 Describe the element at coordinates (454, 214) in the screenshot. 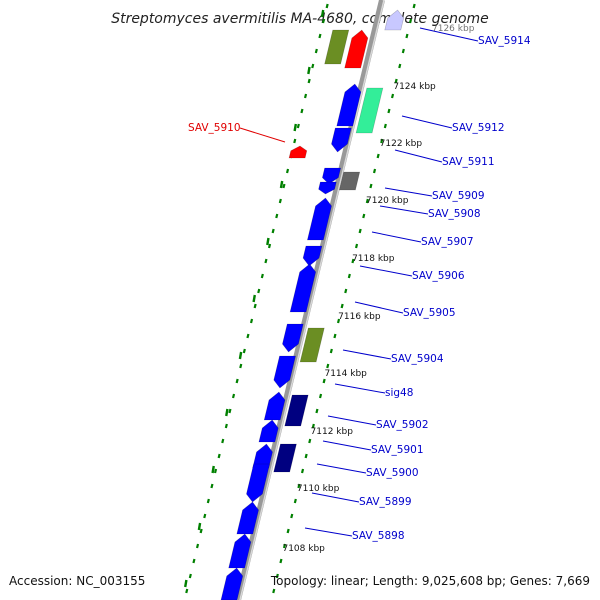

I see `gene-label: SAV_5908` at that location.